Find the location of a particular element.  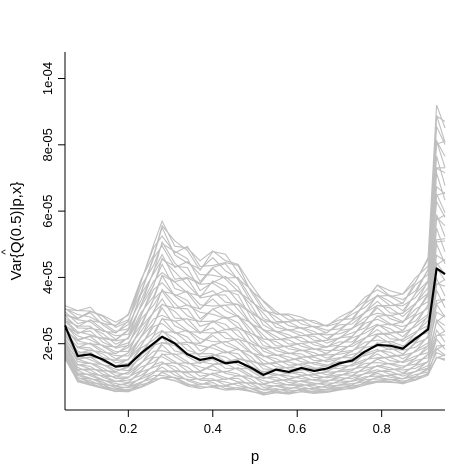

y-axis-title: Var{Q(0.5)|p,x} is located at coordinates (16, 231).